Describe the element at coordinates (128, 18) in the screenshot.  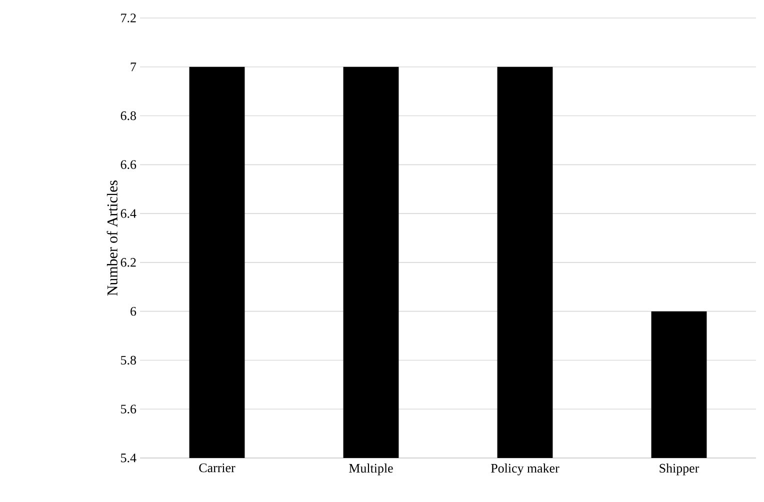
I see `y-tick-label: 7.2` at that location.